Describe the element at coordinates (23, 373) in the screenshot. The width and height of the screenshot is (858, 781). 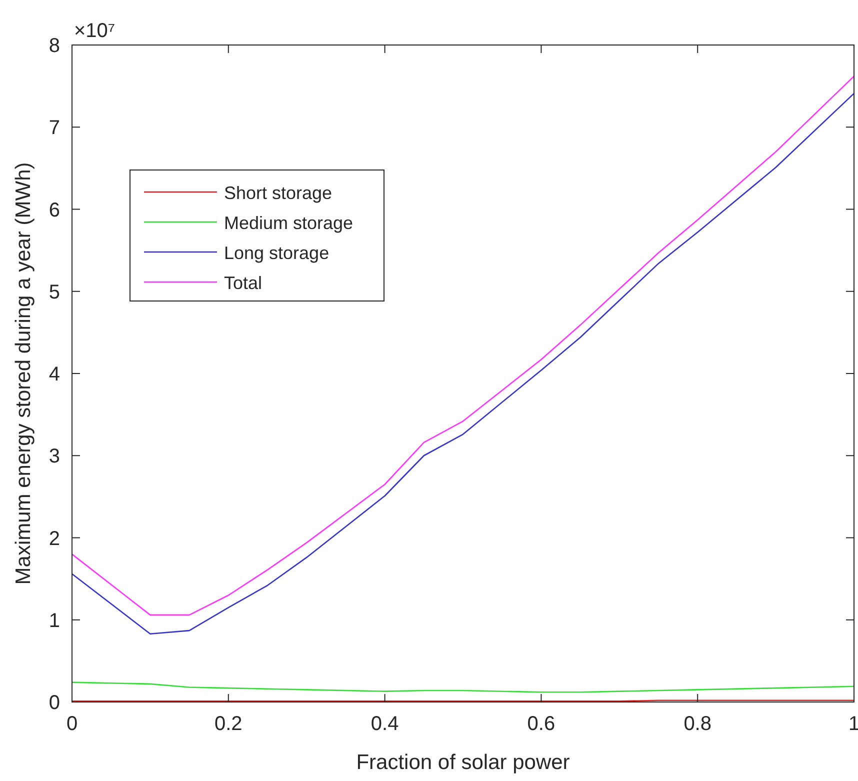
I see `y-axis-title: Maximum energy stored during a year (MWh)` at that location.